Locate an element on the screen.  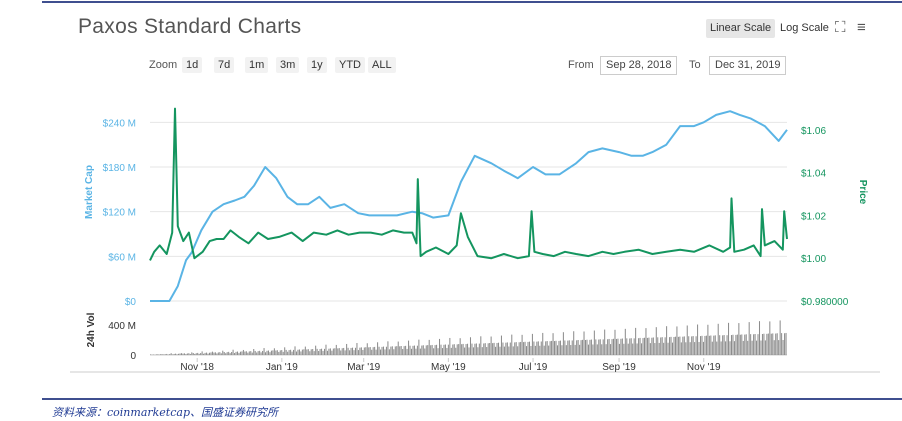
expand-icon: ⛶ is located at coordinates (840, 27).